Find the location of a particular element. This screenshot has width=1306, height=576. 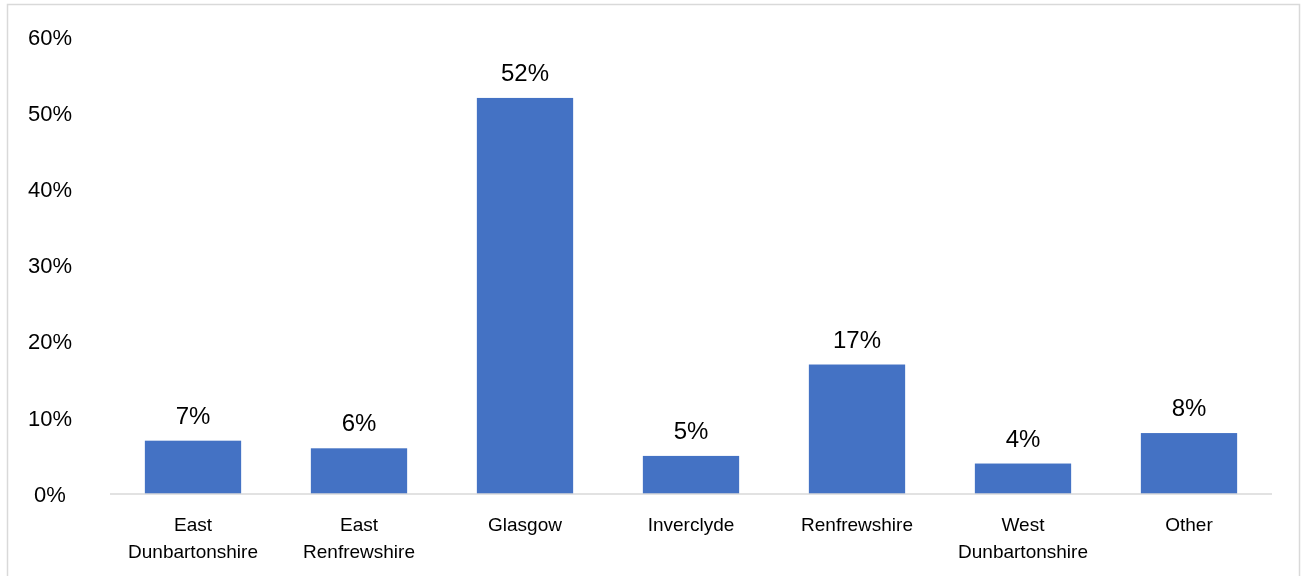

y-tick-label: 60% is located at coordinates (50, 37).